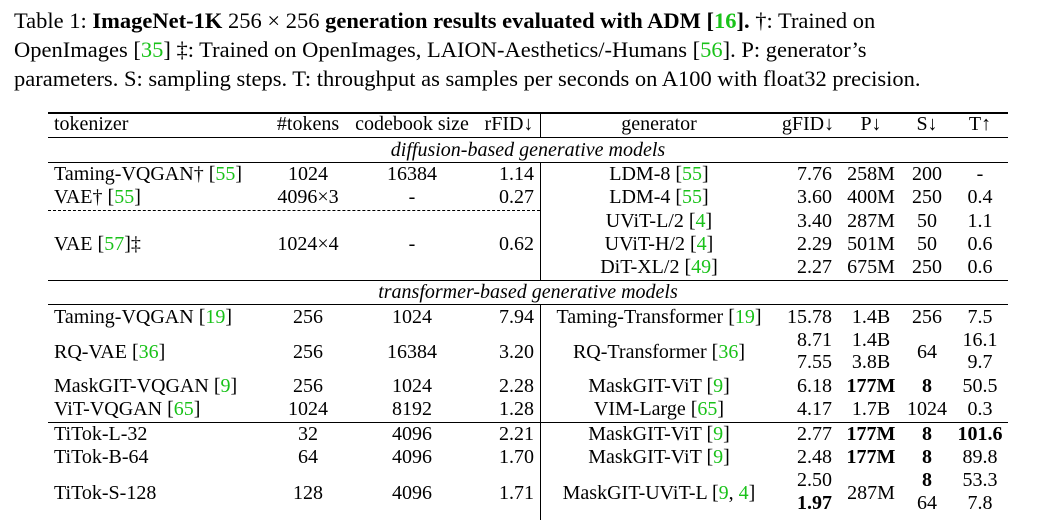  I want to click on gfid-cell: 2.77, so click(814, 434).